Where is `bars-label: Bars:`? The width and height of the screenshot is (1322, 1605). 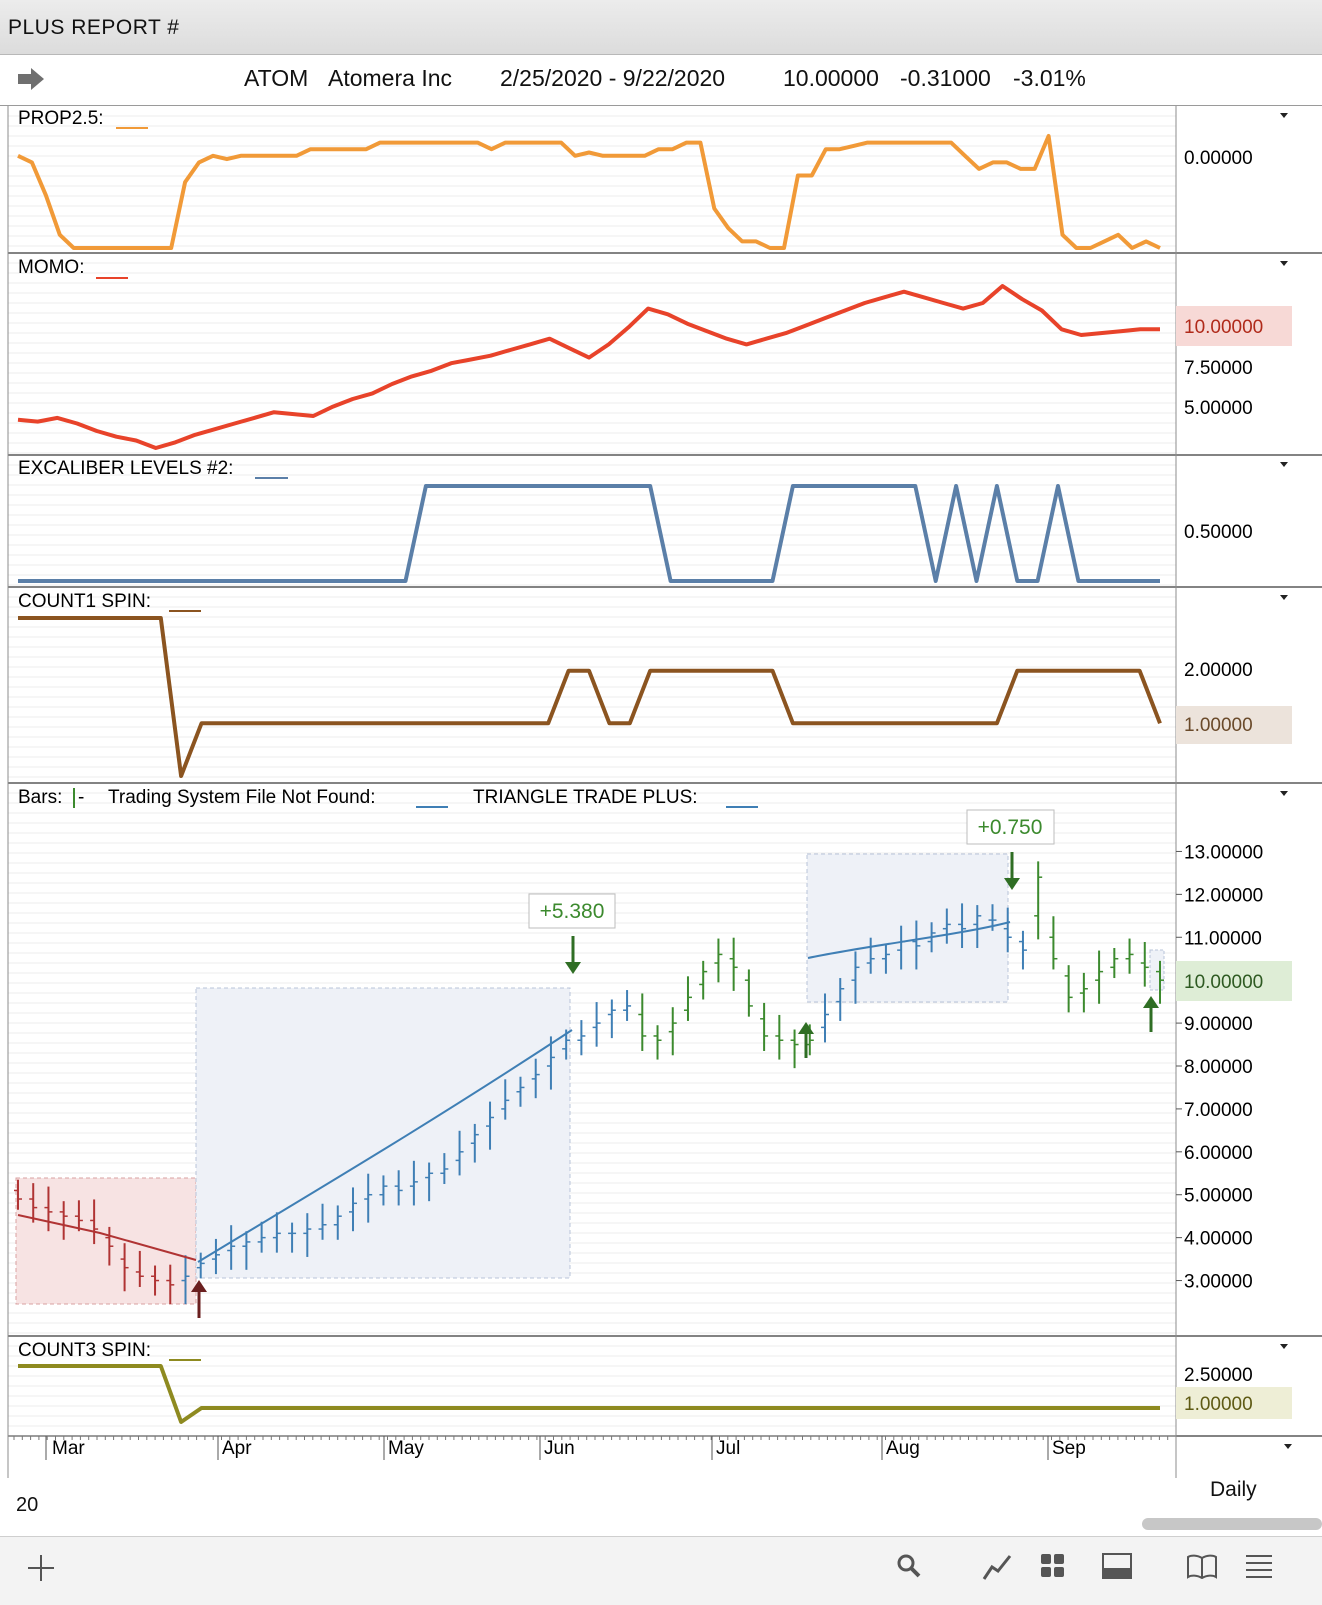
bars-label: Bars: is located at coordinates (40, 797).